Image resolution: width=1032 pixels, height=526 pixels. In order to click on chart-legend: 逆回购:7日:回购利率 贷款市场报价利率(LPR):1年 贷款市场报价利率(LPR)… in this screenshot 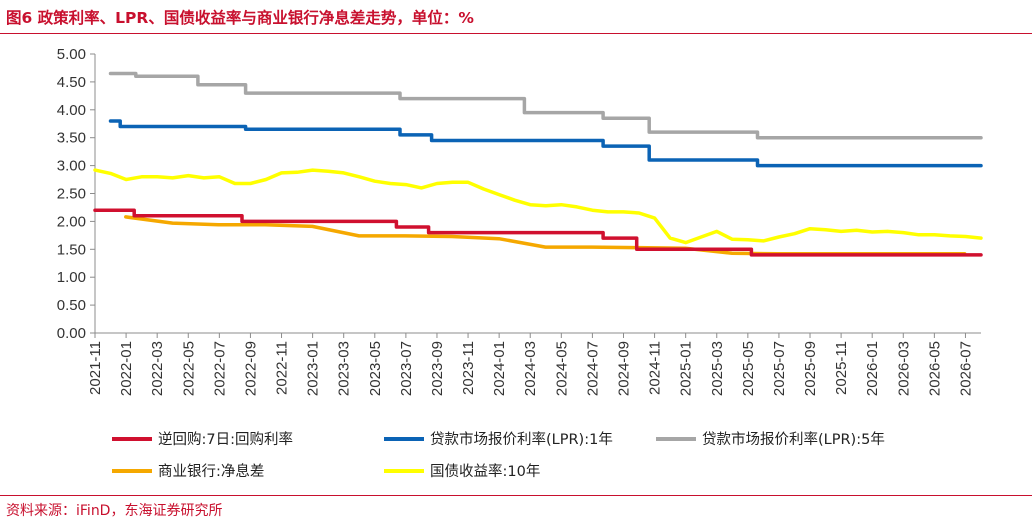, I will do `click(498, 455)`.